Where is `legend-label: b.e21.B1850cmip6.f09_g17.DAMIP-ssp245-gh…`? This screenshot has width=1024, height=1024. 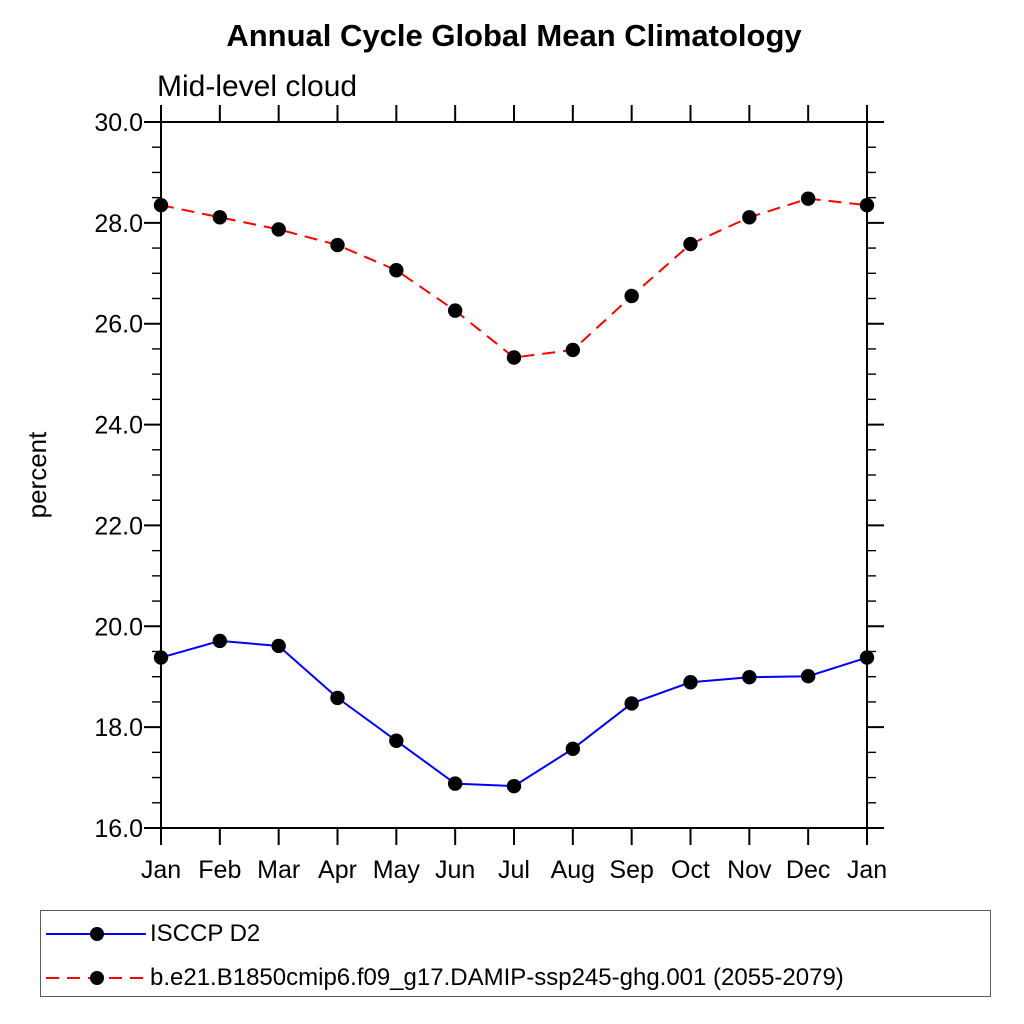 legend-label: b.e21.B1850cmip6.f09_g17.DAMIP-ssp245-gh… is located at coordinates (497, 977).